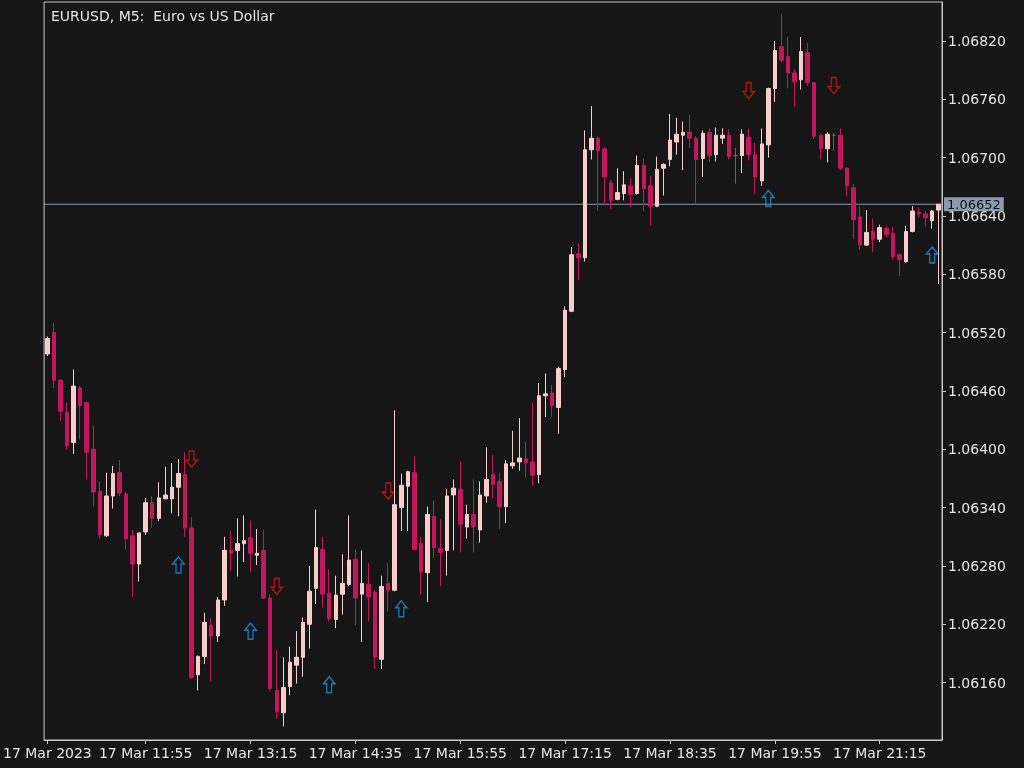  Describe the element at coordinates (670, 753) in the screenshot. I see `x-tick-label: 17 Mar 18:35` at that location.